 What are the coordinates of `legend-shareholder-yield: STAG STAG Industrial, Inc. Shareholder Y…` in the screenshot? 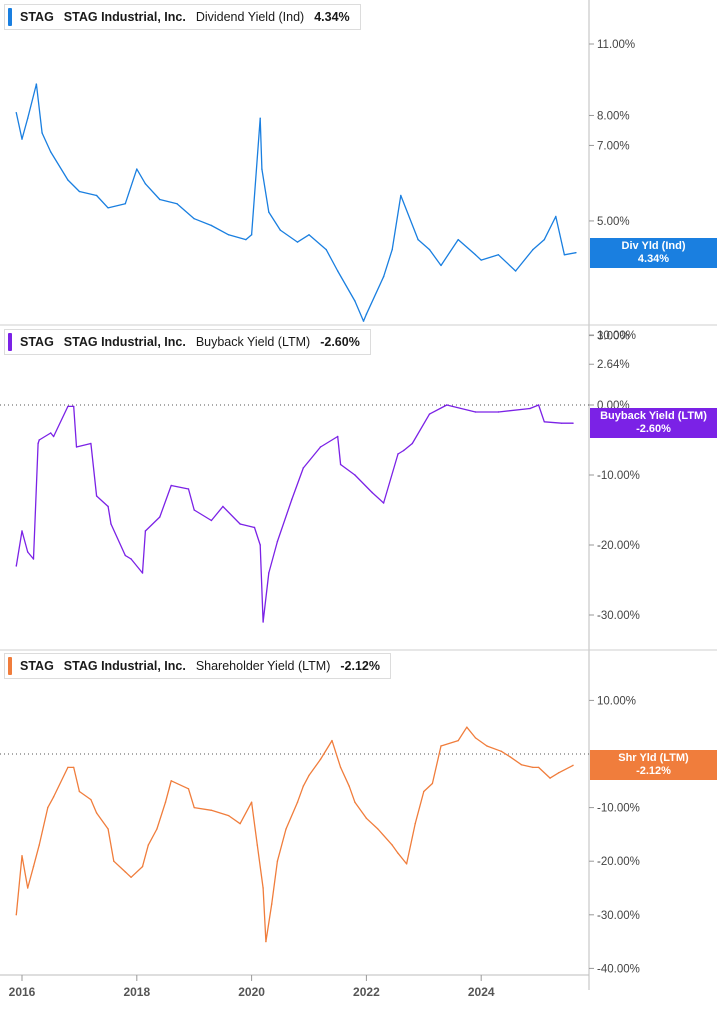 It's located at (197, 666).